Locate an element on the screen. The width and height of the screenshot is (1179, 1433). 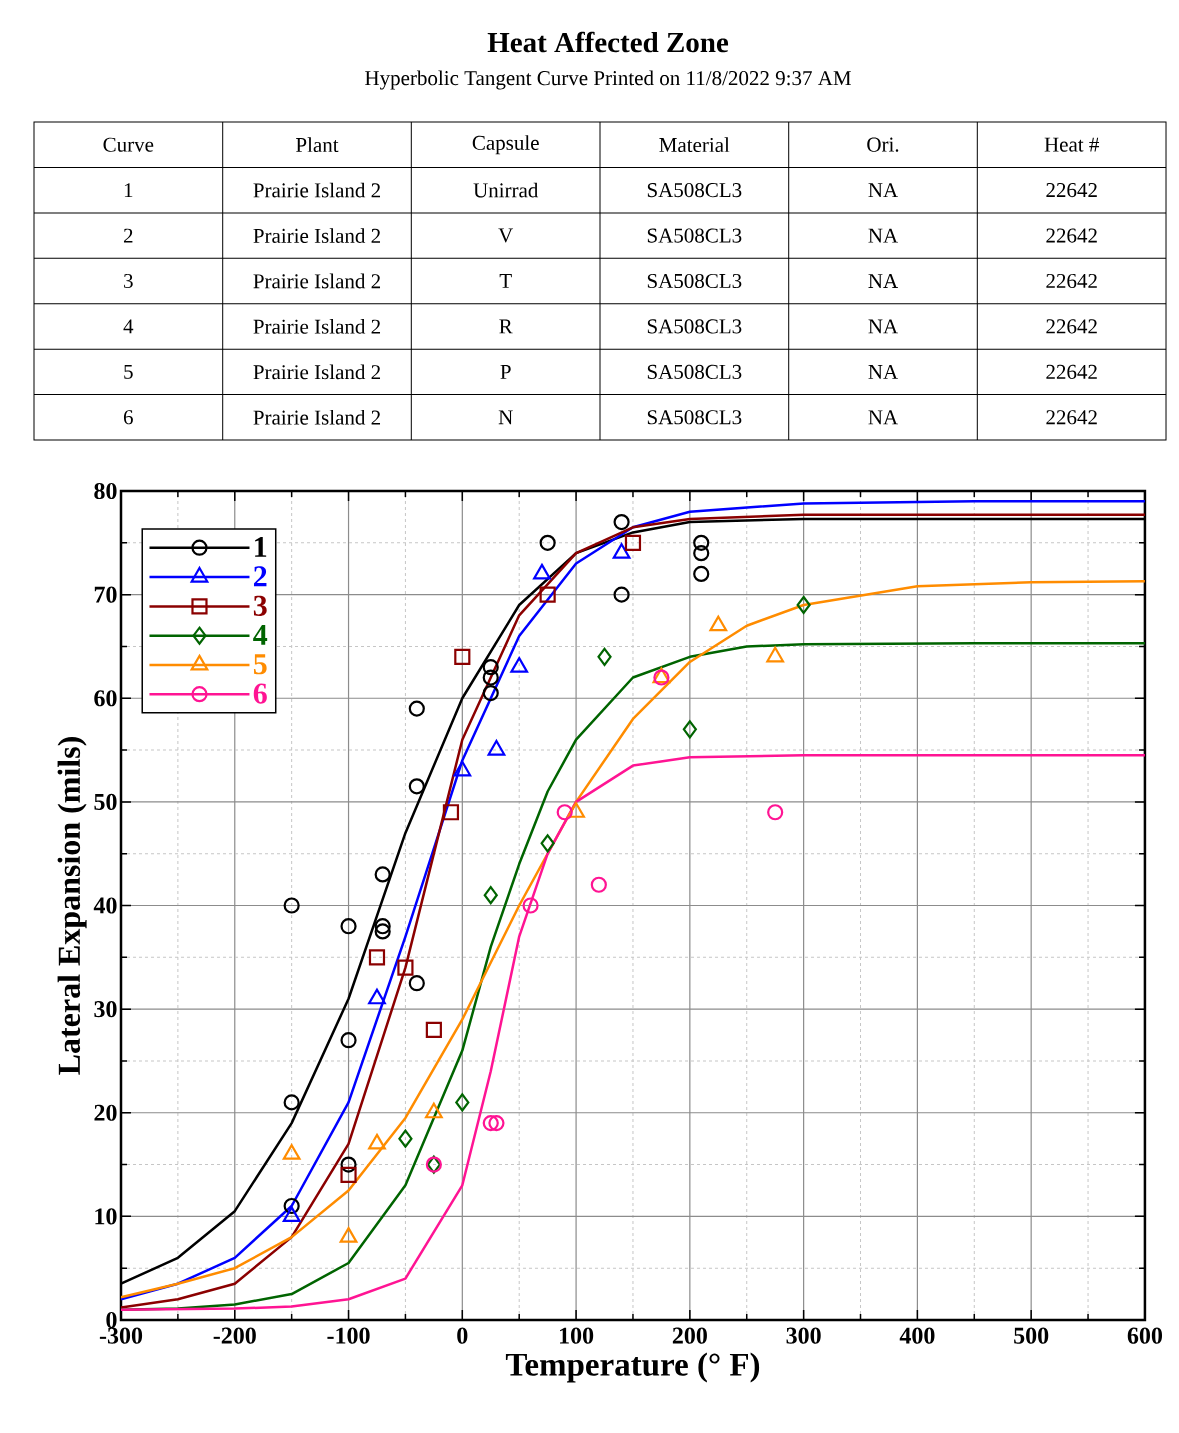
text: Unirrad is located at coordinates (506, 190).